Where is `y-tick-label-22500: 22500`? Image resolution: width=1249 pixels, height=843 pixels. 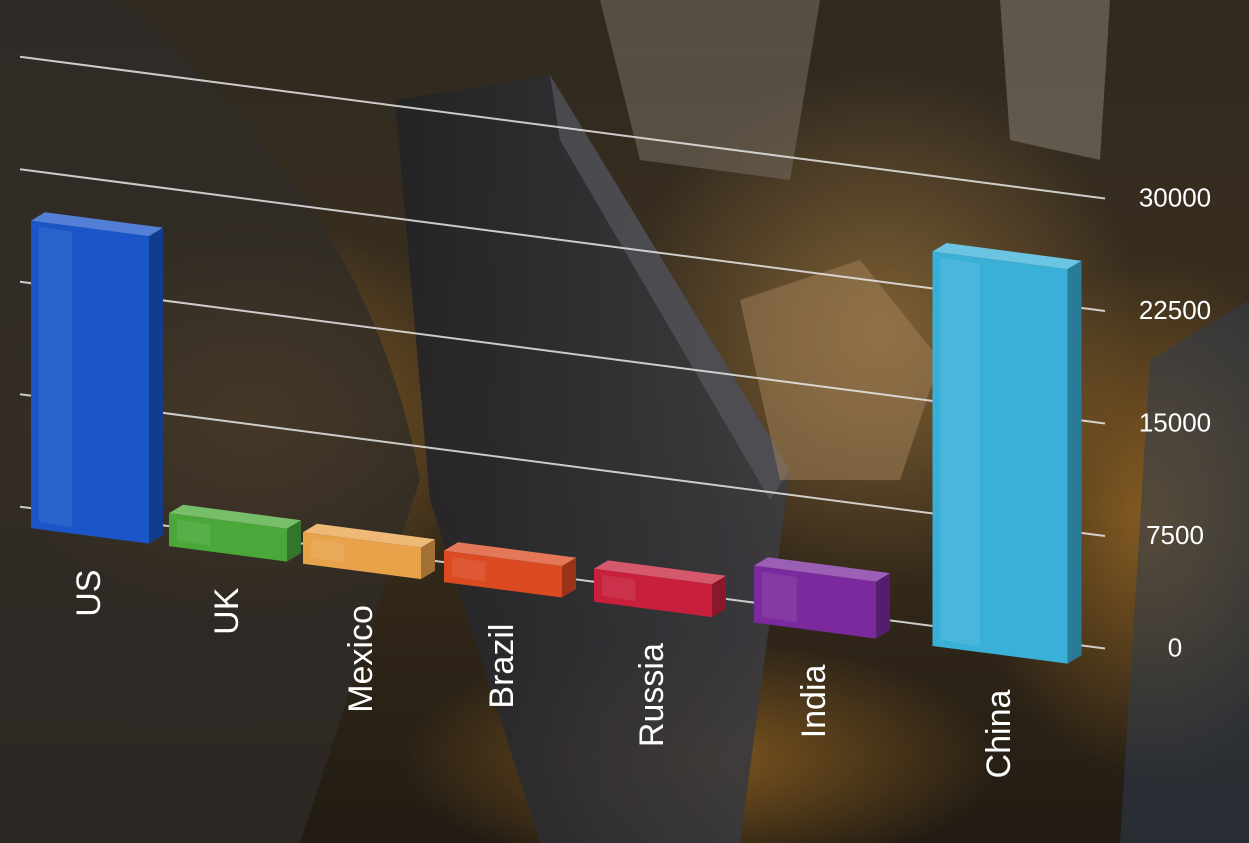
y-tick-label-22500: 22500 is located at coordinates (1175, 310).